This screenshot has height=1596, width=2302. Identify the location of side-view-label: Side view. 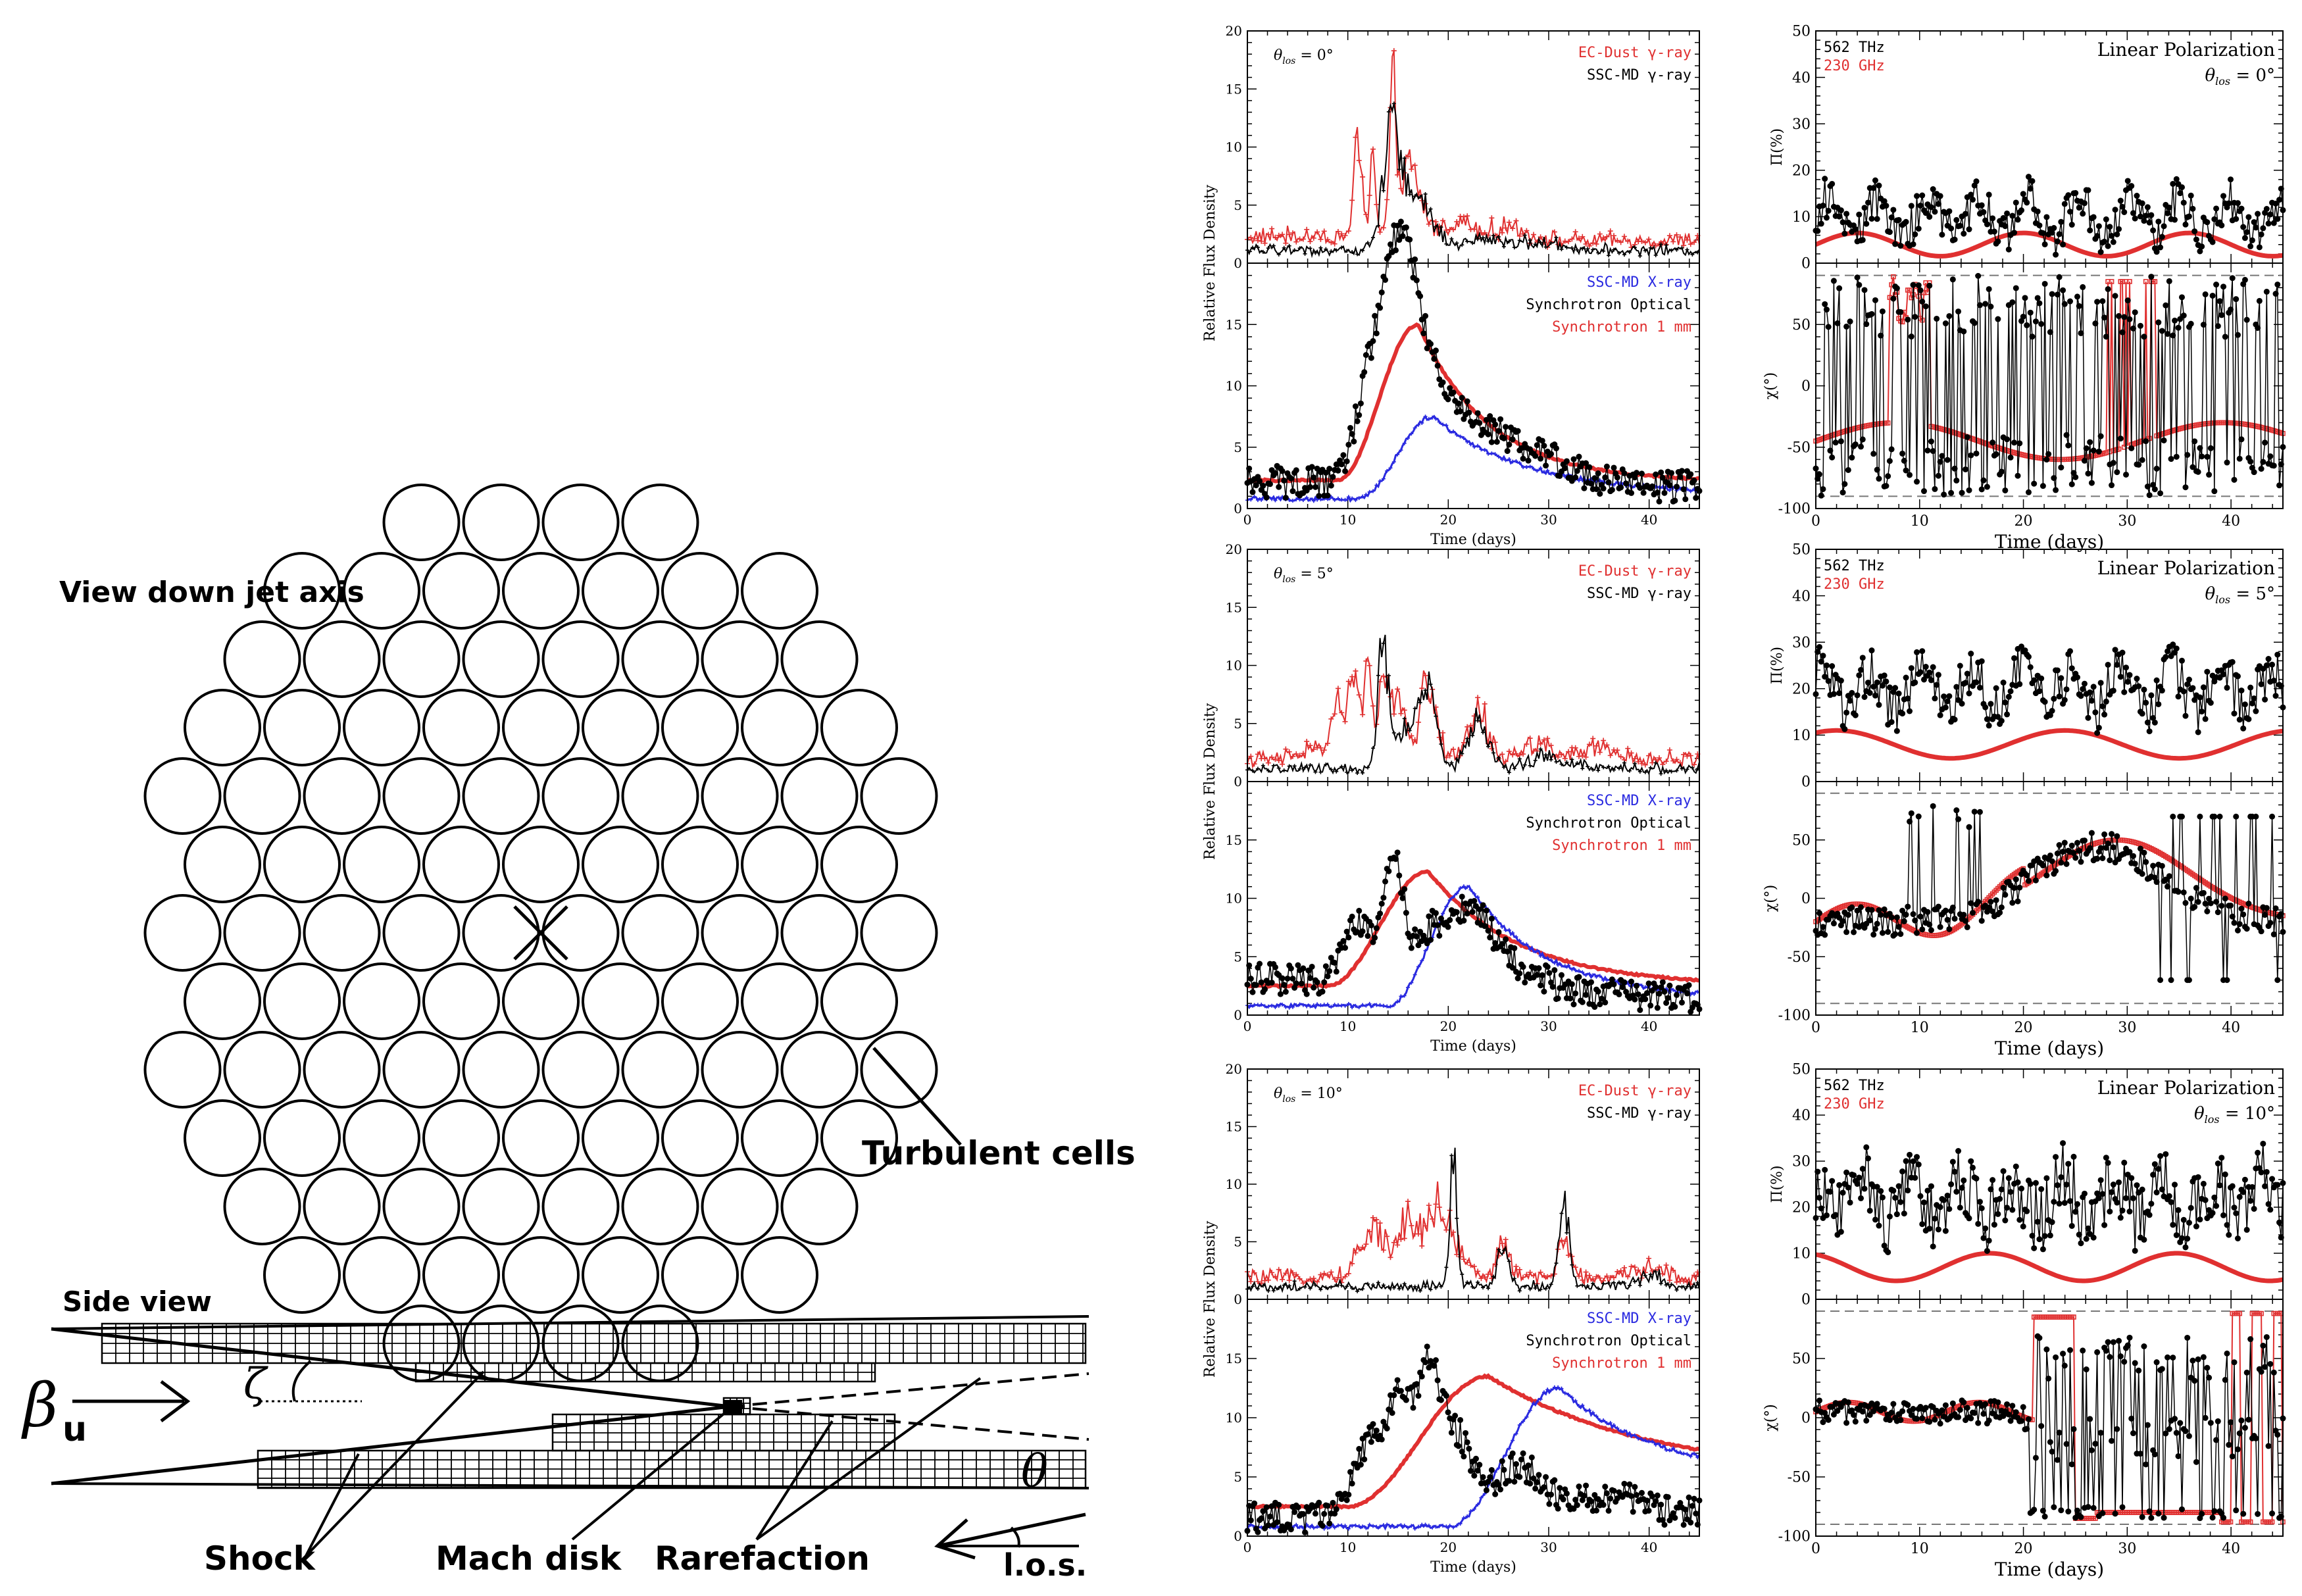
(137, 1301).